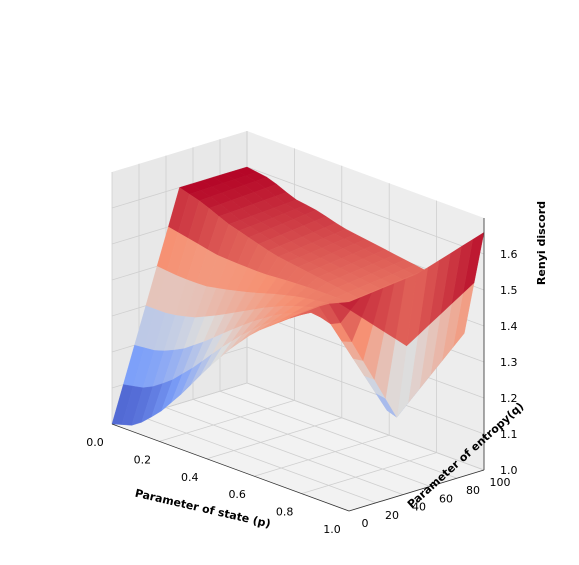  Describe the element at coordinates (509, 326) in the screenshot. I see `z-tick-label: 1.4` at that location.